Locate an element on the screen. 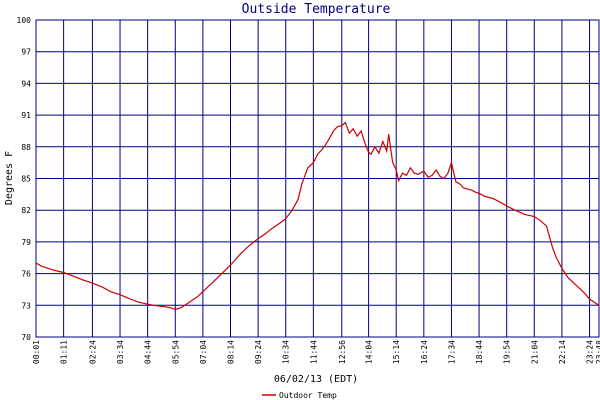 This screenshot has height=400, width=600. x-tick-label: 14:04 is located at coordinates (369, 352).